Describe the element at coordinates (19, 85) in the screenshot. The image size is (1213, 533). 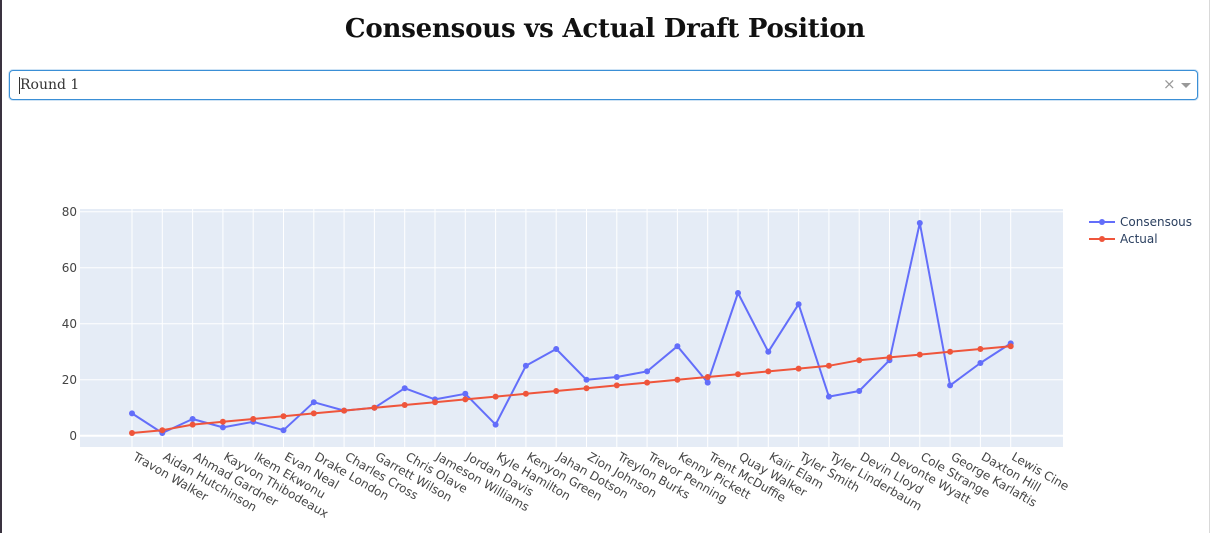
I see `text-cursor` at that location.